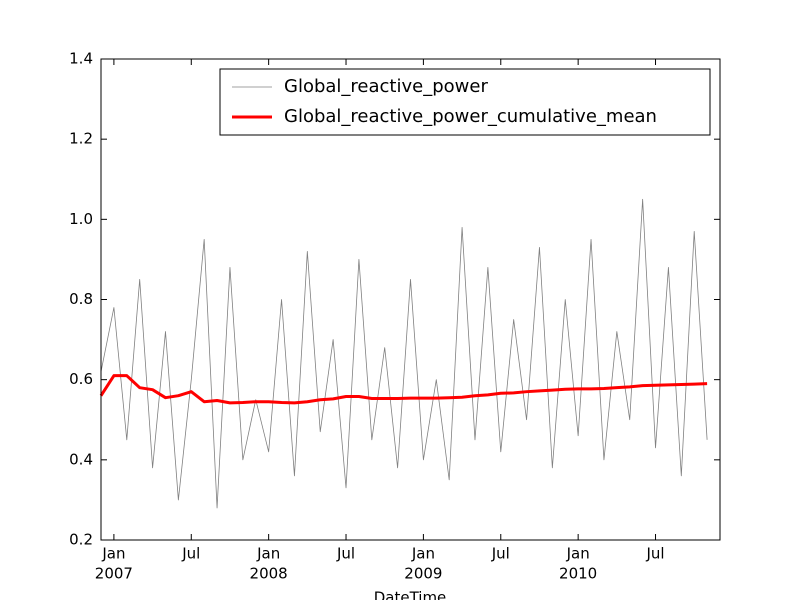 Image resolution: width=800 pixels, height=600 pixels. I want to click on x-tick-sublabel: 2009, so click(423, 574).